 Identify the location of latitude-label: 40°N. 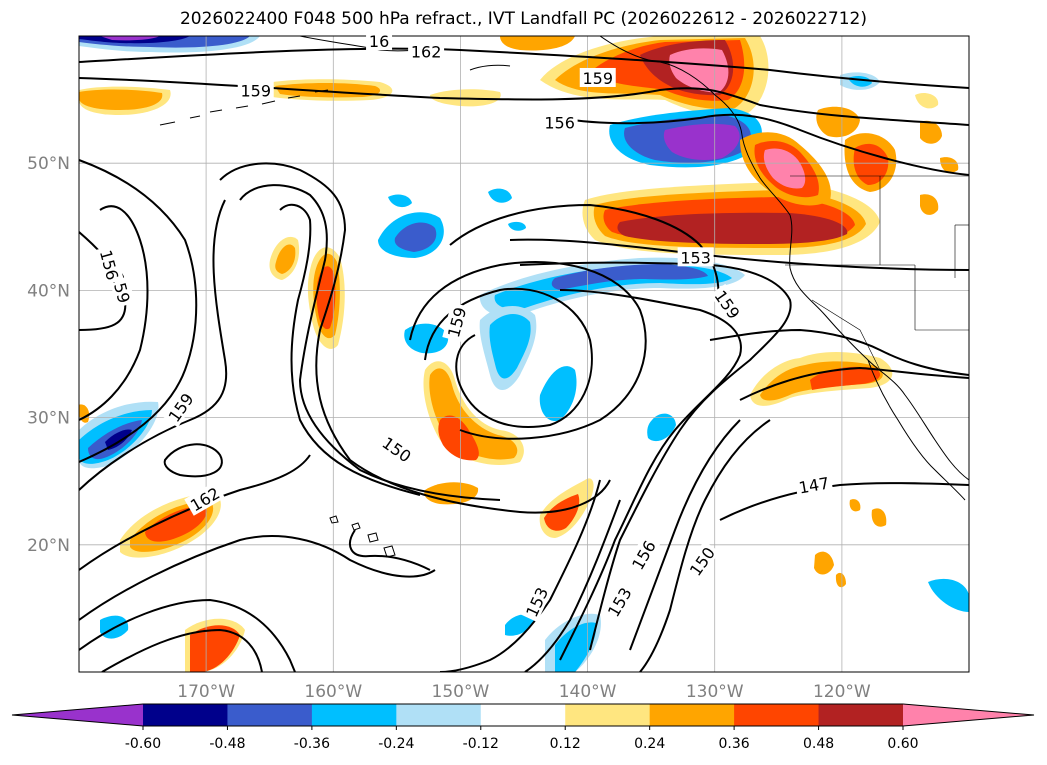
(48, 291).